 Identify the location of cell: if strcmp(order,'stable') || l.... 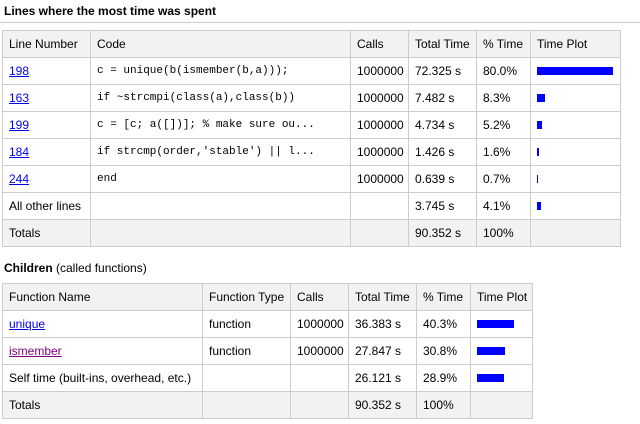
(220, 152).